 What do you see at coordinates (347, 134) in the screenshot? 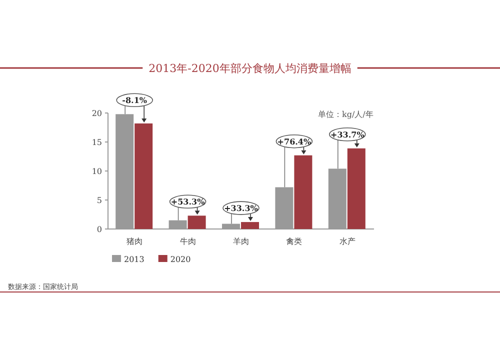
I see `annotation: +33.7%` at bounding box center [347, 134].